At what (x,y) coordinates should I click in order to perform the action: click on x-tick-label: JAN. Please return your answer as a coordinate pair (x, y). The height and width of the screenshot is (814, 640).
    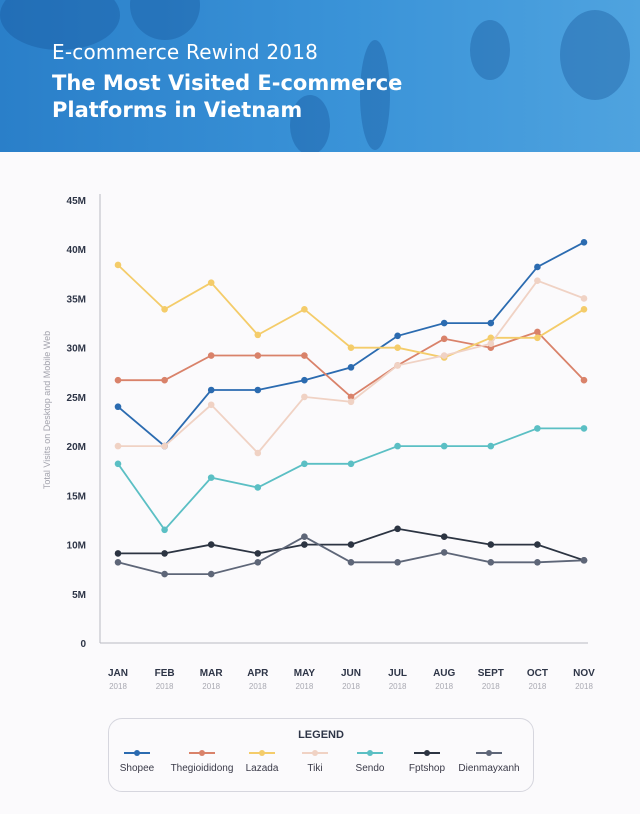
    Looking at the image, I should click on (118, 673).